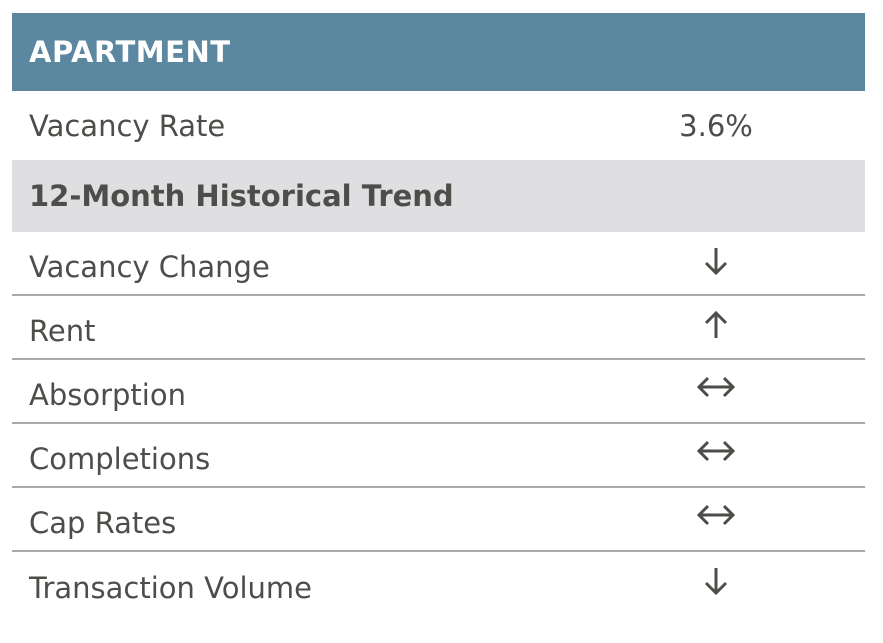 This screenshot has height=643, width=883. What do you see at coordinates (716, 125) in the screenshot?
I see `vacancy-rate-value: 3.6%` at bounding box center [716, 125].